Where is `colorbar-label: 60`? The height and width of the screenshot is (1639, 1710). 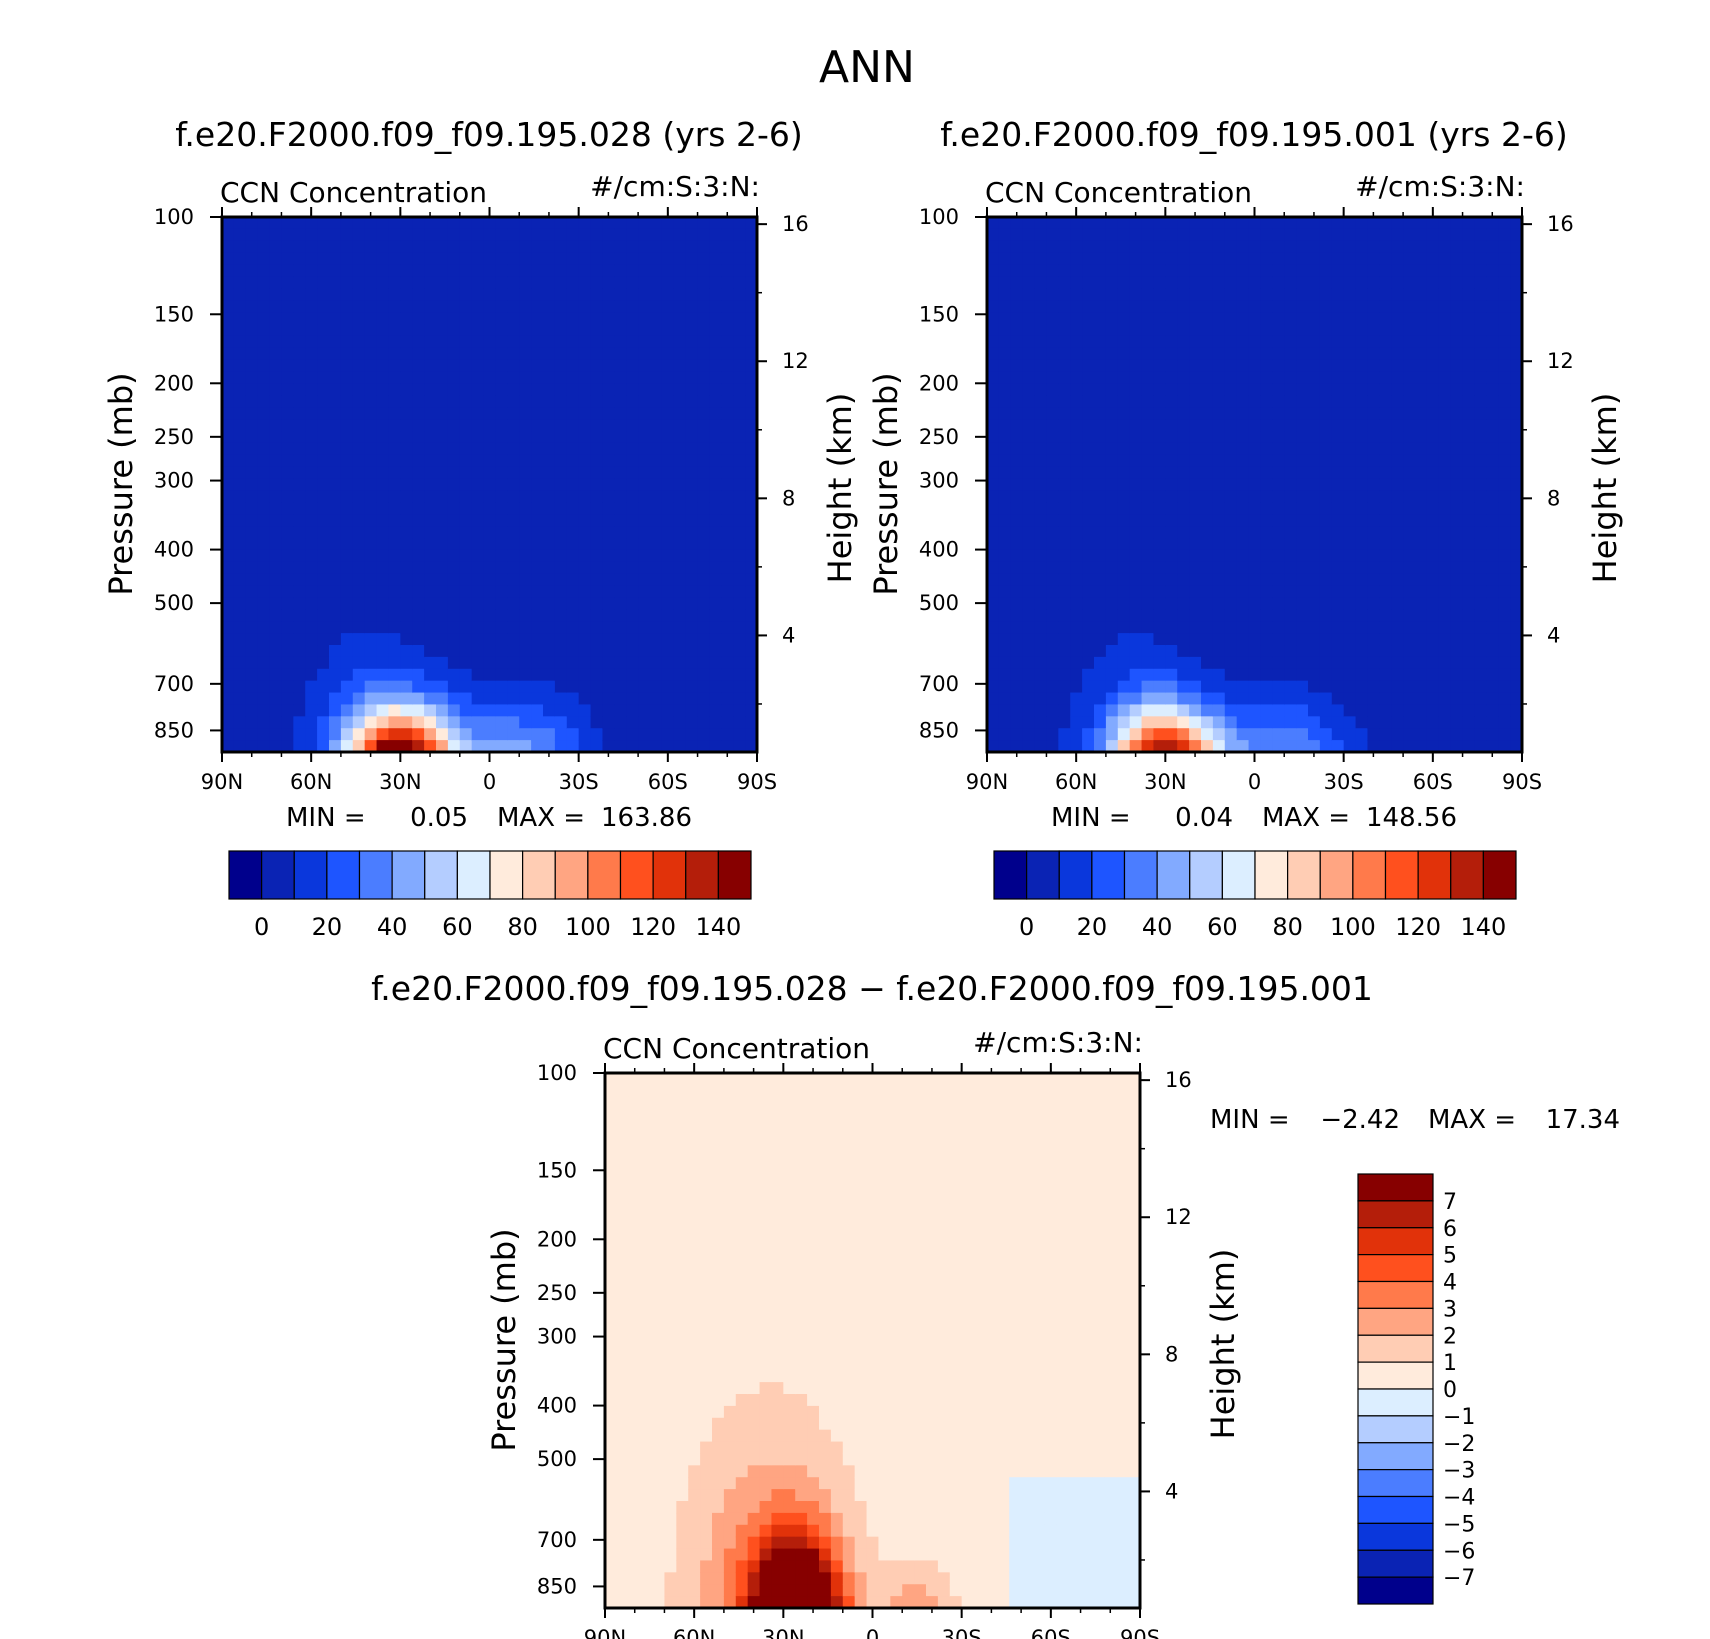 colorbar-label: 60 is located at coordinates (1222, 927).